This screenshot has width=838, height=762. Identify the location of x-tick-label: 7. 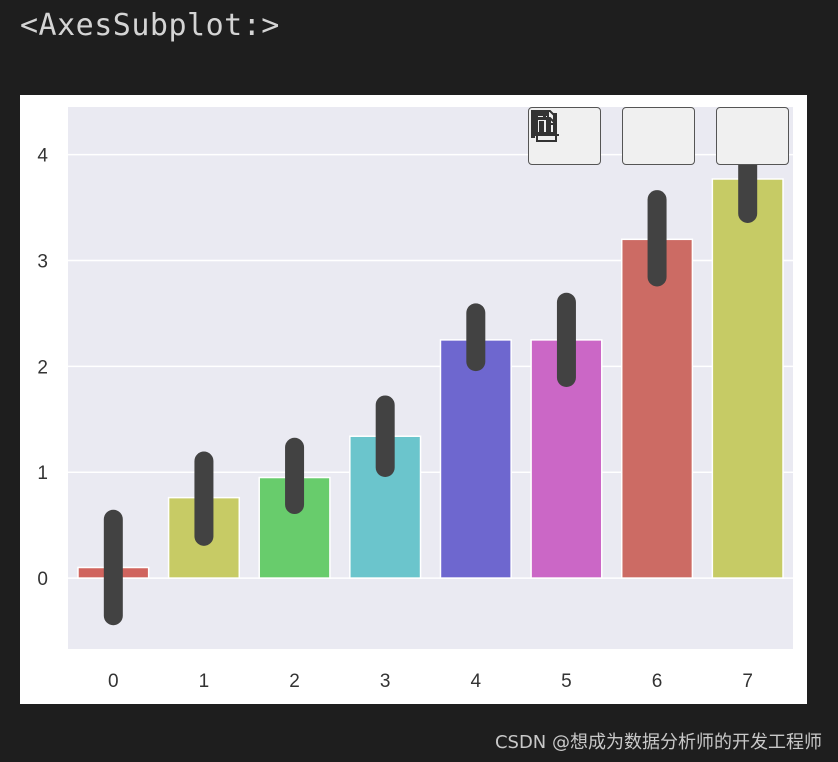
(747, 681).